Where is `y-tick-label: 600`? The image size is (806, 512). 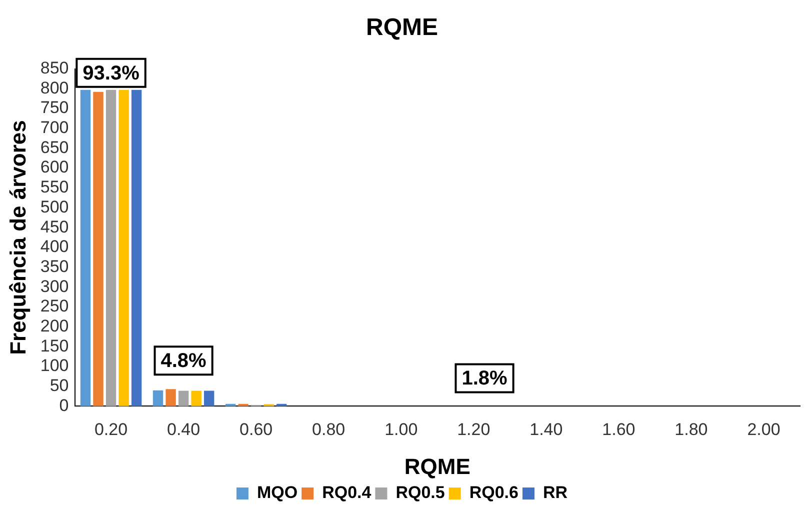
y-tick-label: 600 is located at coordinates (54, 167).